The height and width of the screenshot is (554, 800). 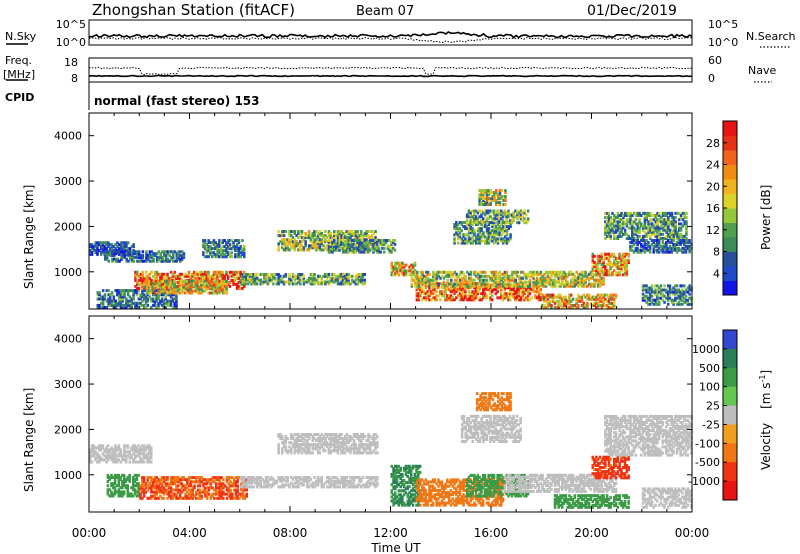 What do you see at coordinates (68, 181) in the screenshot?
I see `y-tick-label: 3000` at bounding box center [68, 181].